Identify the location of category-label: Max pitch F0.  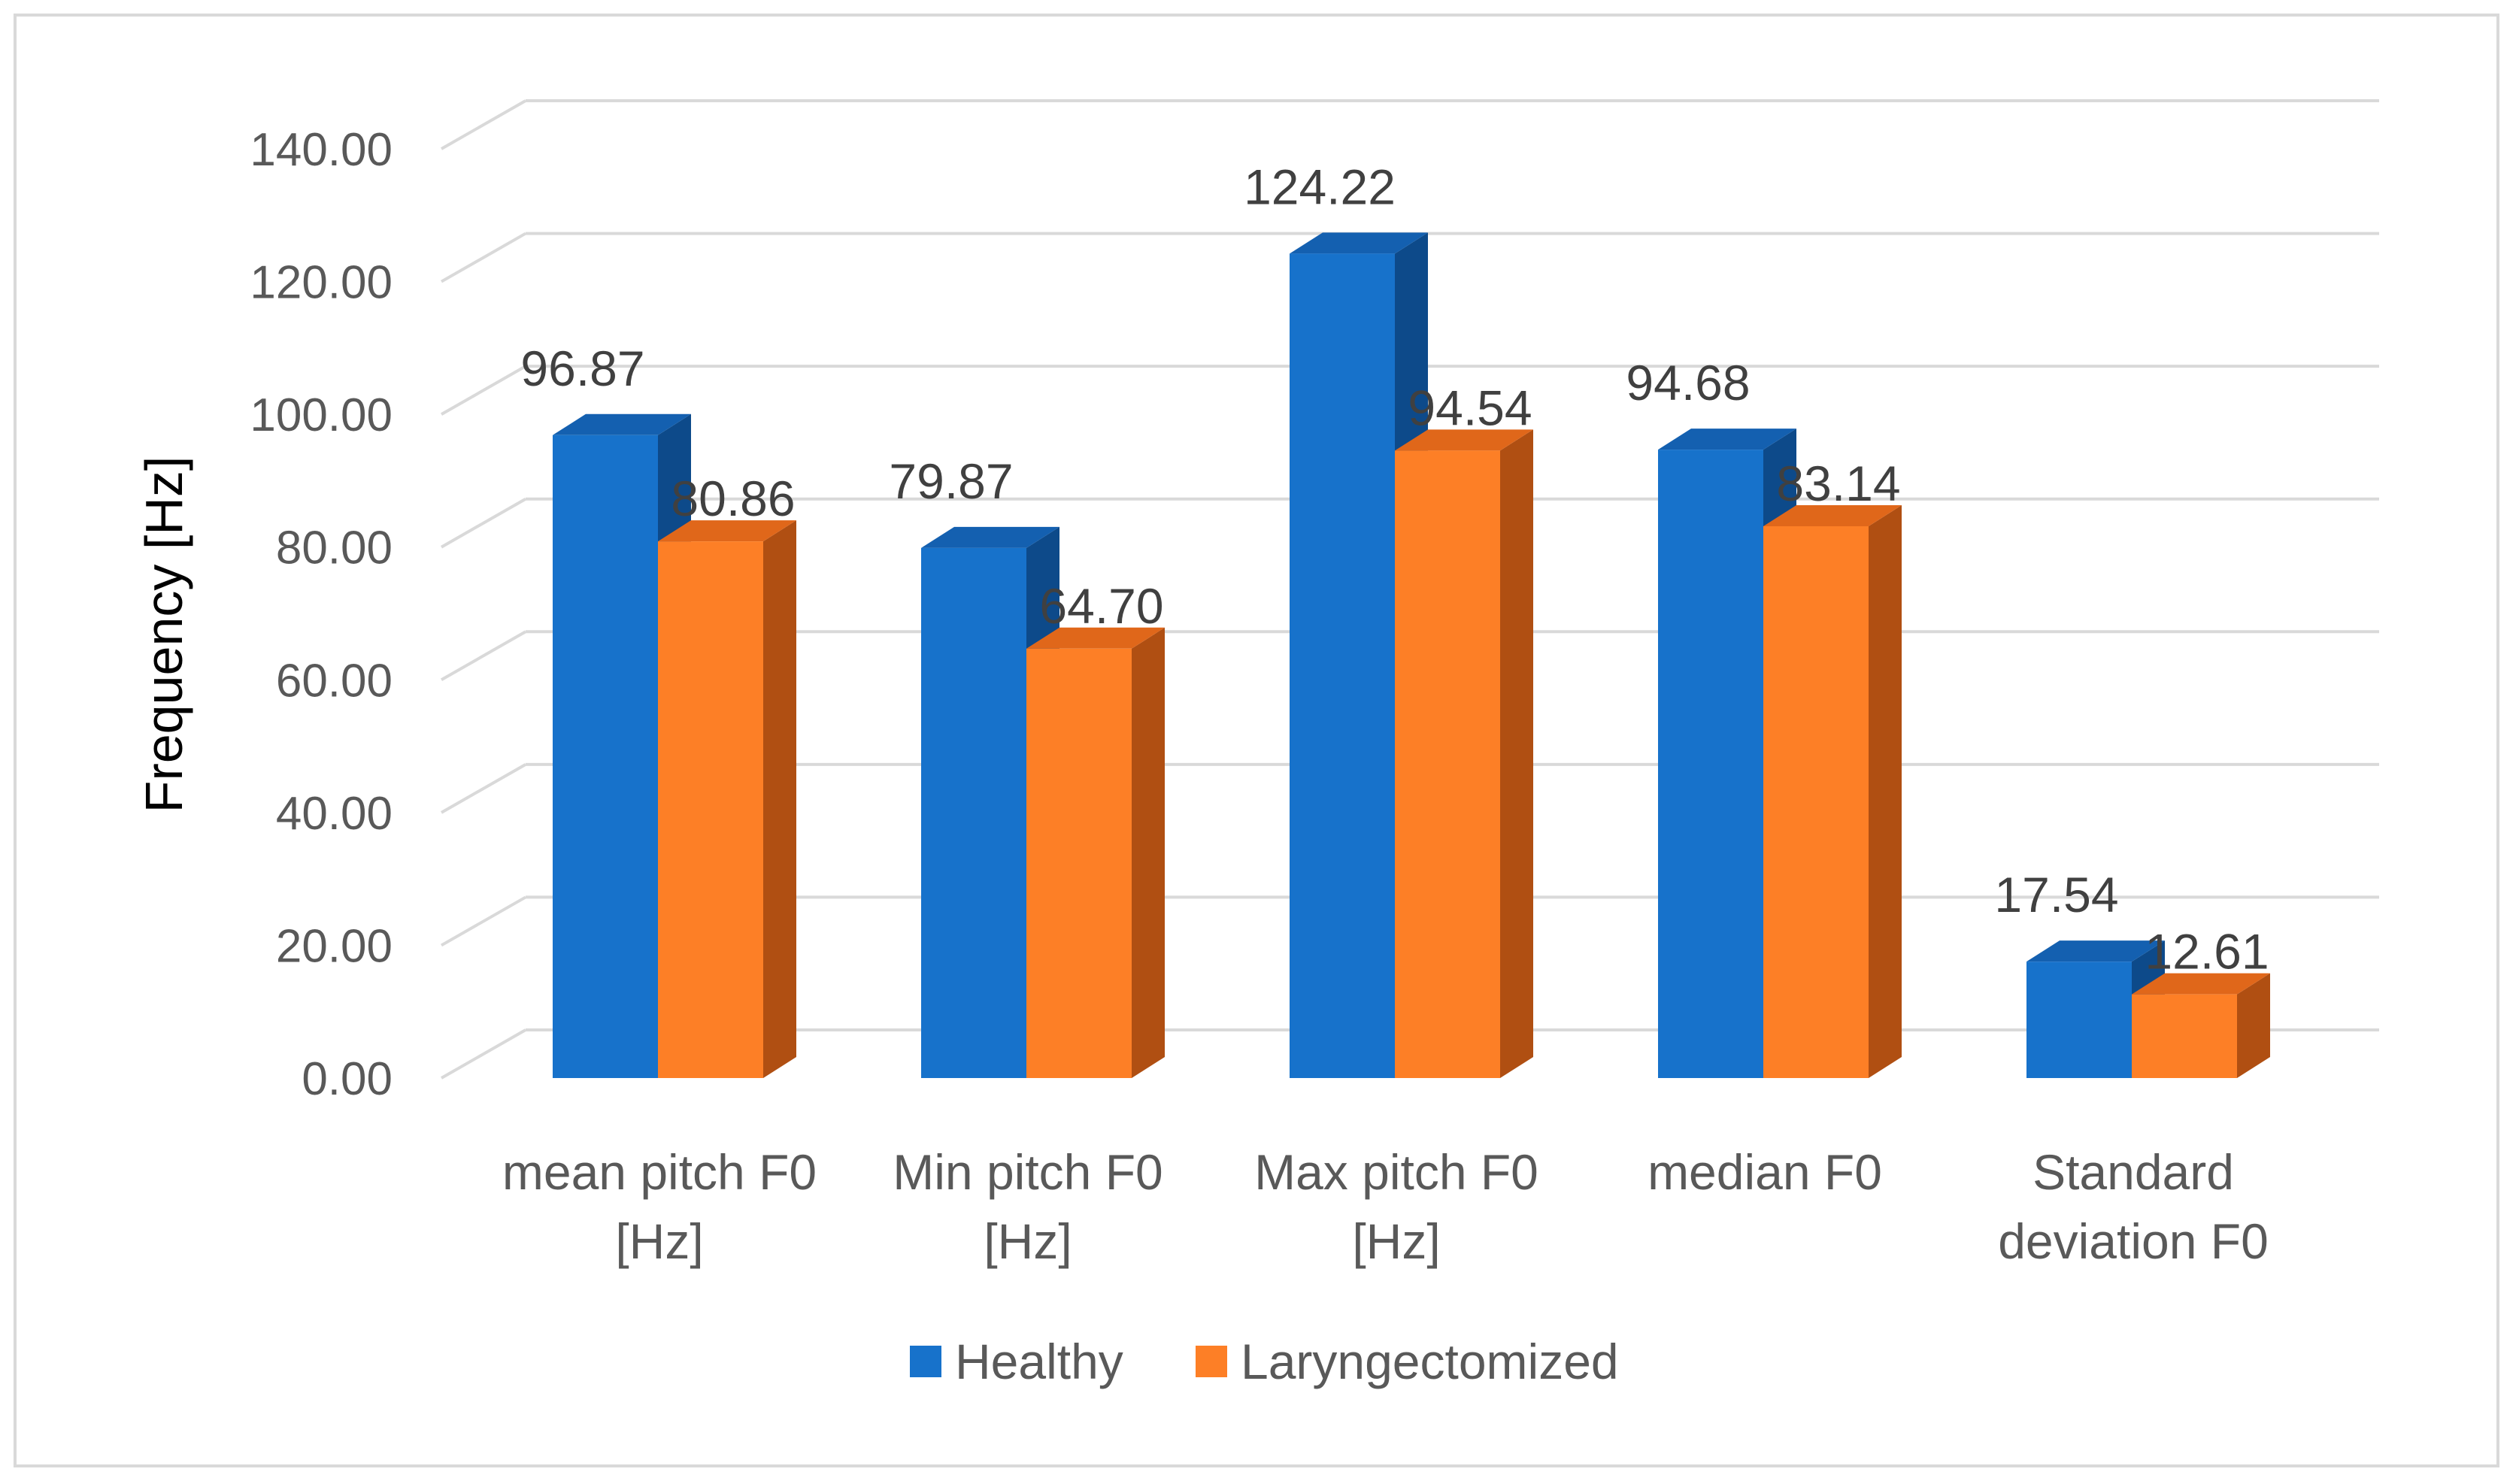
(1396, 1172).